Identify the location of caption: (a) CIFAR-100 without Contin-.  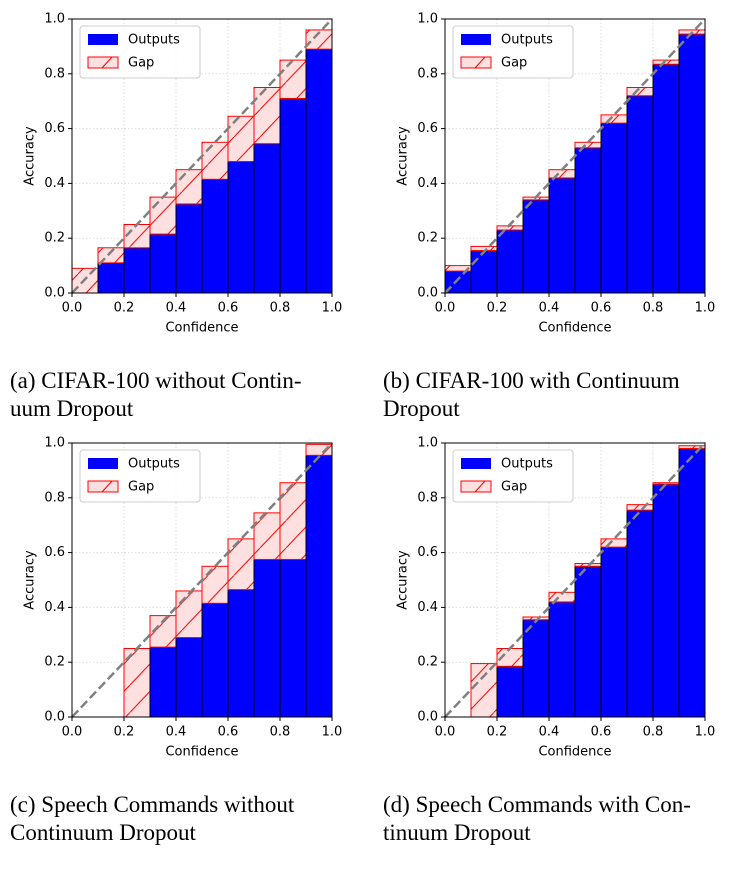
(156, 380).